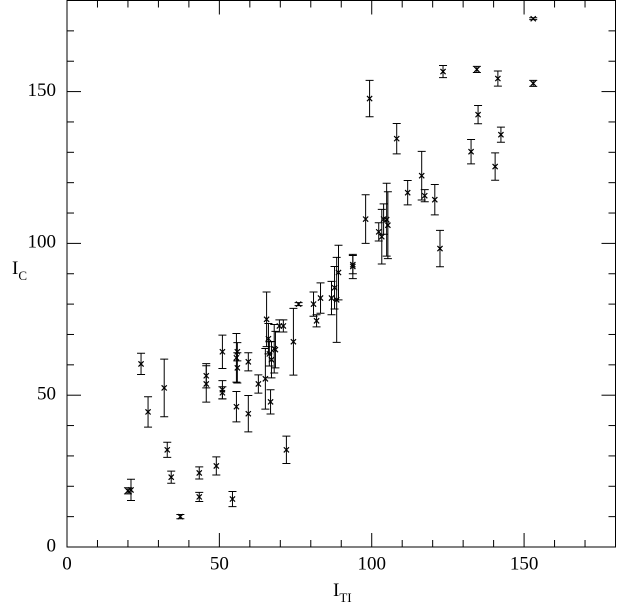  What do you see at coordinates (524, 563) in the screenshot?
I see `x-tick-label: 150` at bounding box center [524, 563].